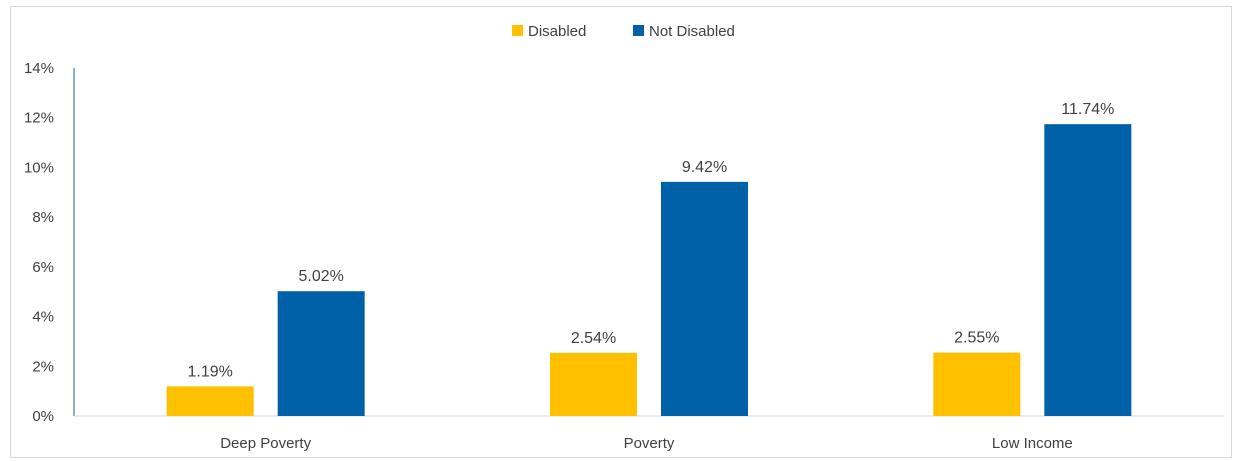  What do you see at coordinates (209, 371) in the screenshot?
I see `data-label: 1.19%` at bounding box center [209, 371].